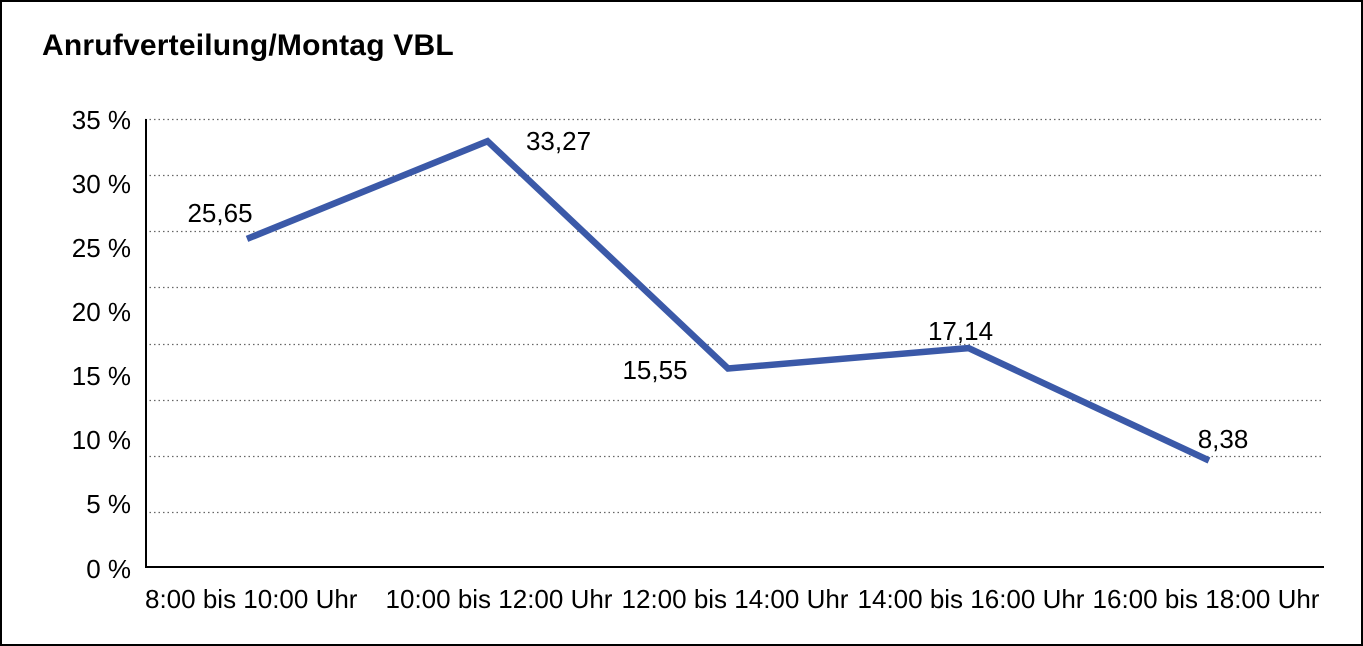  I want to click on chart-title: Anrufverteilung/Montag VBL, so click(248, 45).